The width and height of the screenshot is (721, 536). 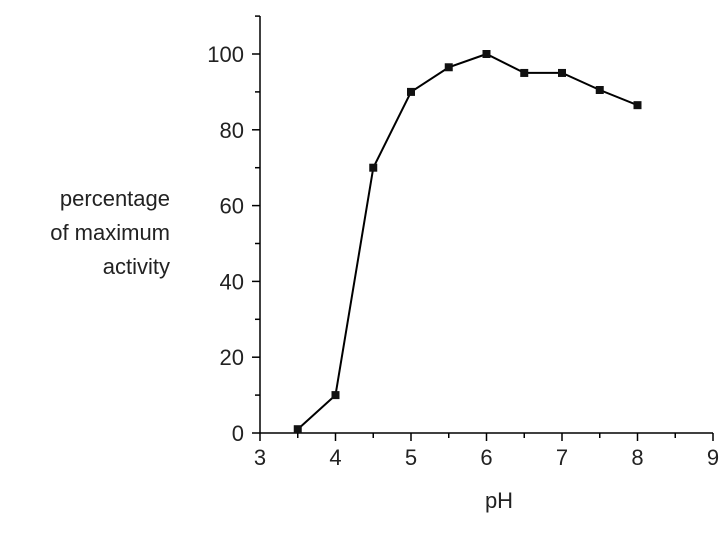 What do you see at coordinates (225, 54) in the screenshot?
I see `y-tick-label-100: 100` at bounding box center [225, 54].